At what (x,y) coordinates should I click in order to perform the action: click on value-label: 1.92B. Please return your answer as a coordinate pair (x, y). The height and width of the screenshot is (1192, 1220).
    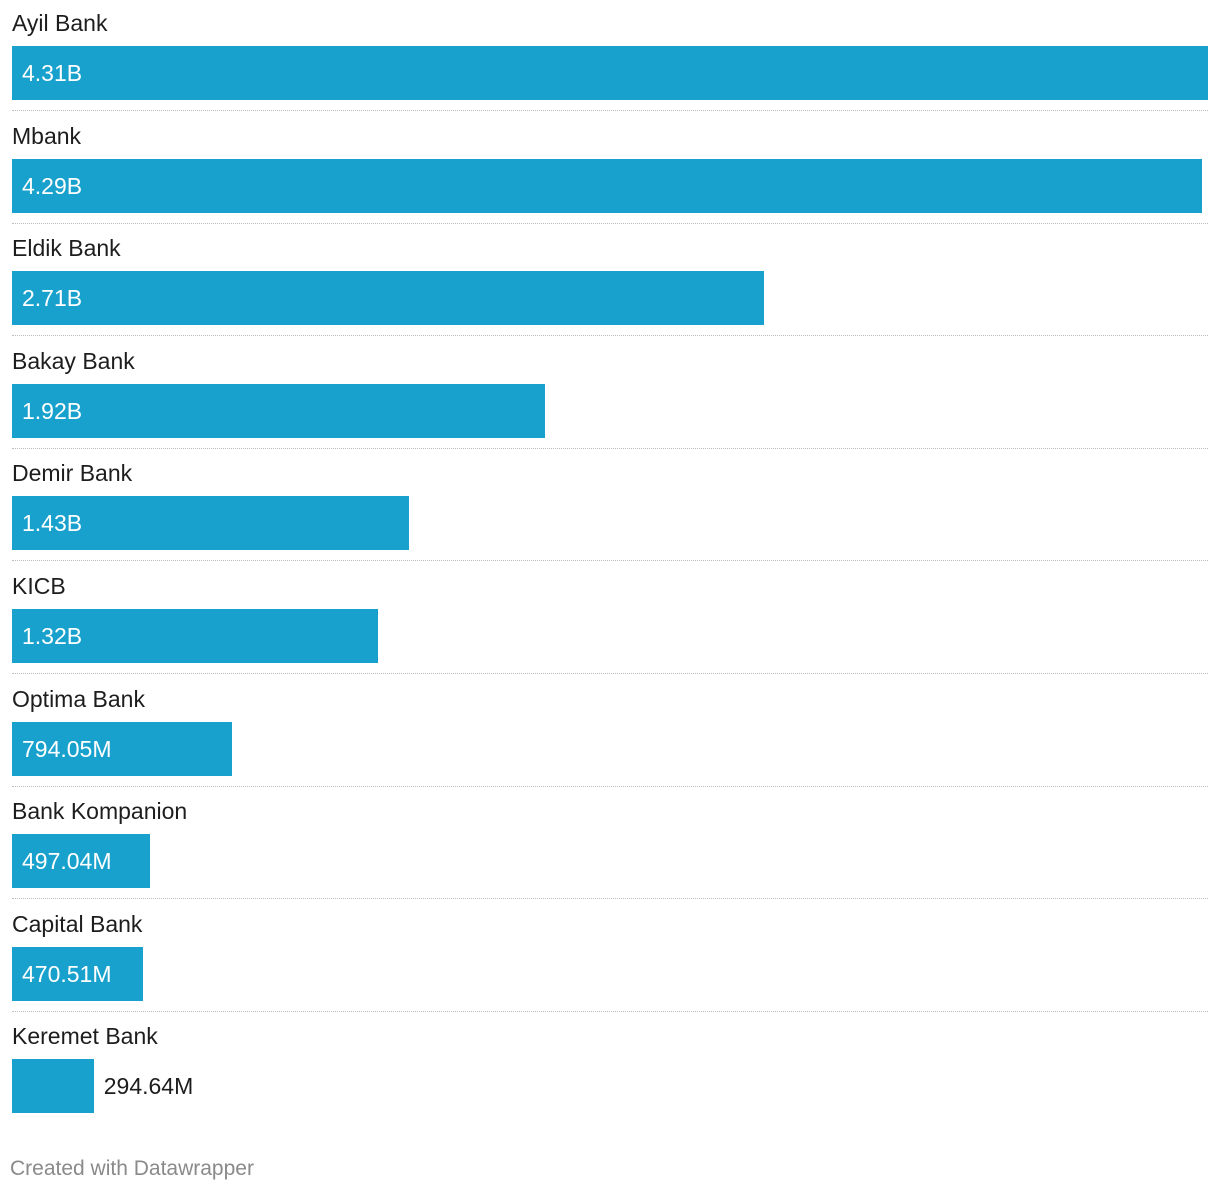
    Looking at the image, I should click on (52, 410).